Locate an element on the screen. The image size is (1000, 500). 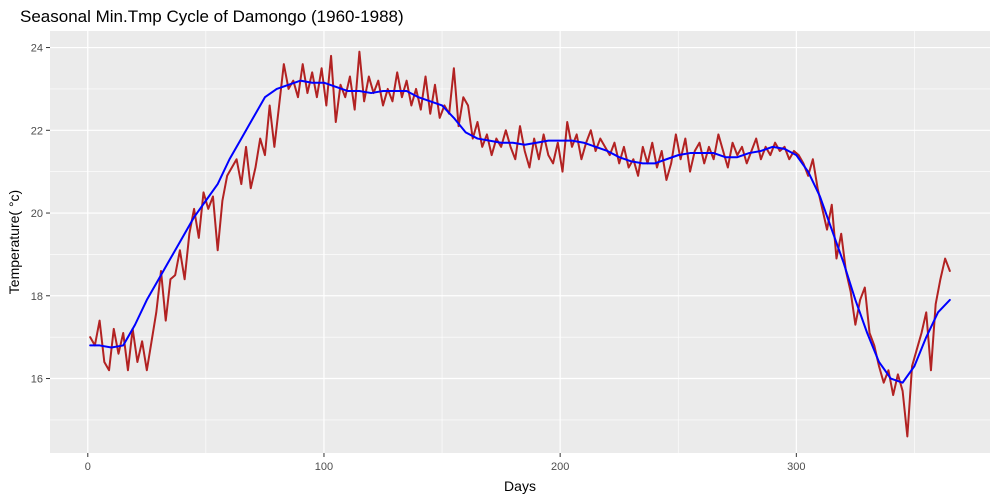
y-tick-label: 24 is located at coordinates (37, 49).